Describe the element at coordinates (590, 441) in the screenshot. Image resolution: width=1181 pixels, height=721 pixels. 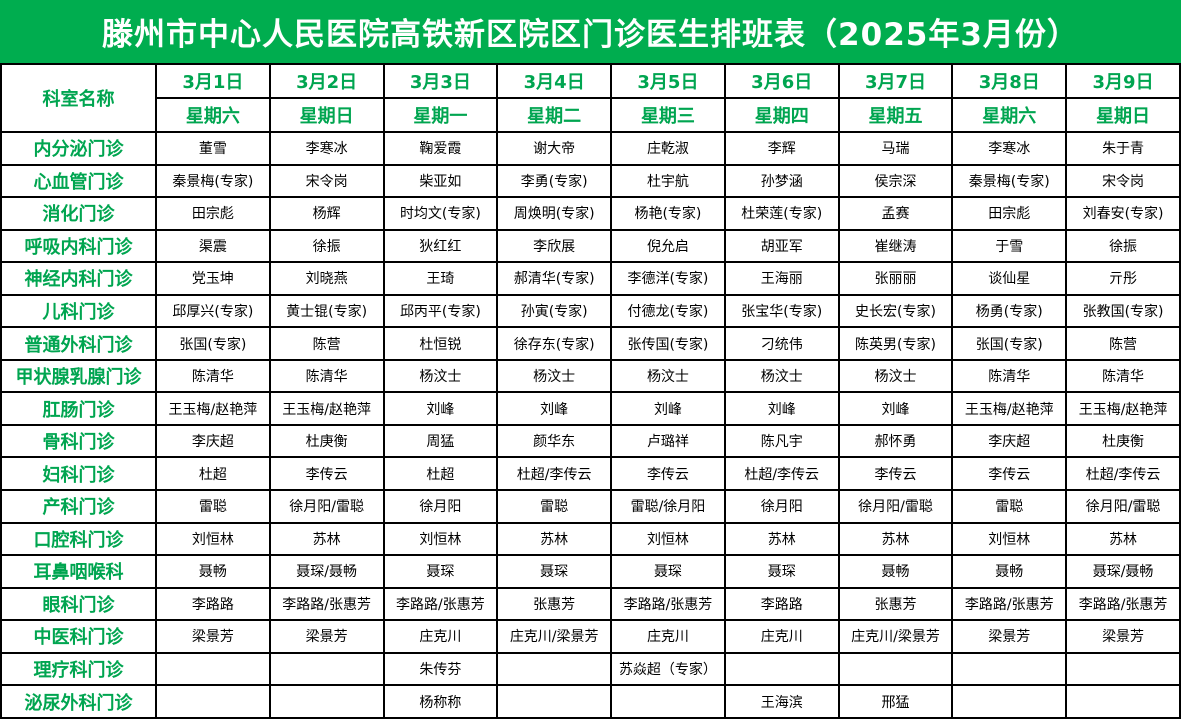
I see `table-row: 骨科门诊 李庆超 杜庚衡 周猛 颜华东 卢璐祥 陈凡宇 郝怀勇 李庆超 杜庚衡` at that location.